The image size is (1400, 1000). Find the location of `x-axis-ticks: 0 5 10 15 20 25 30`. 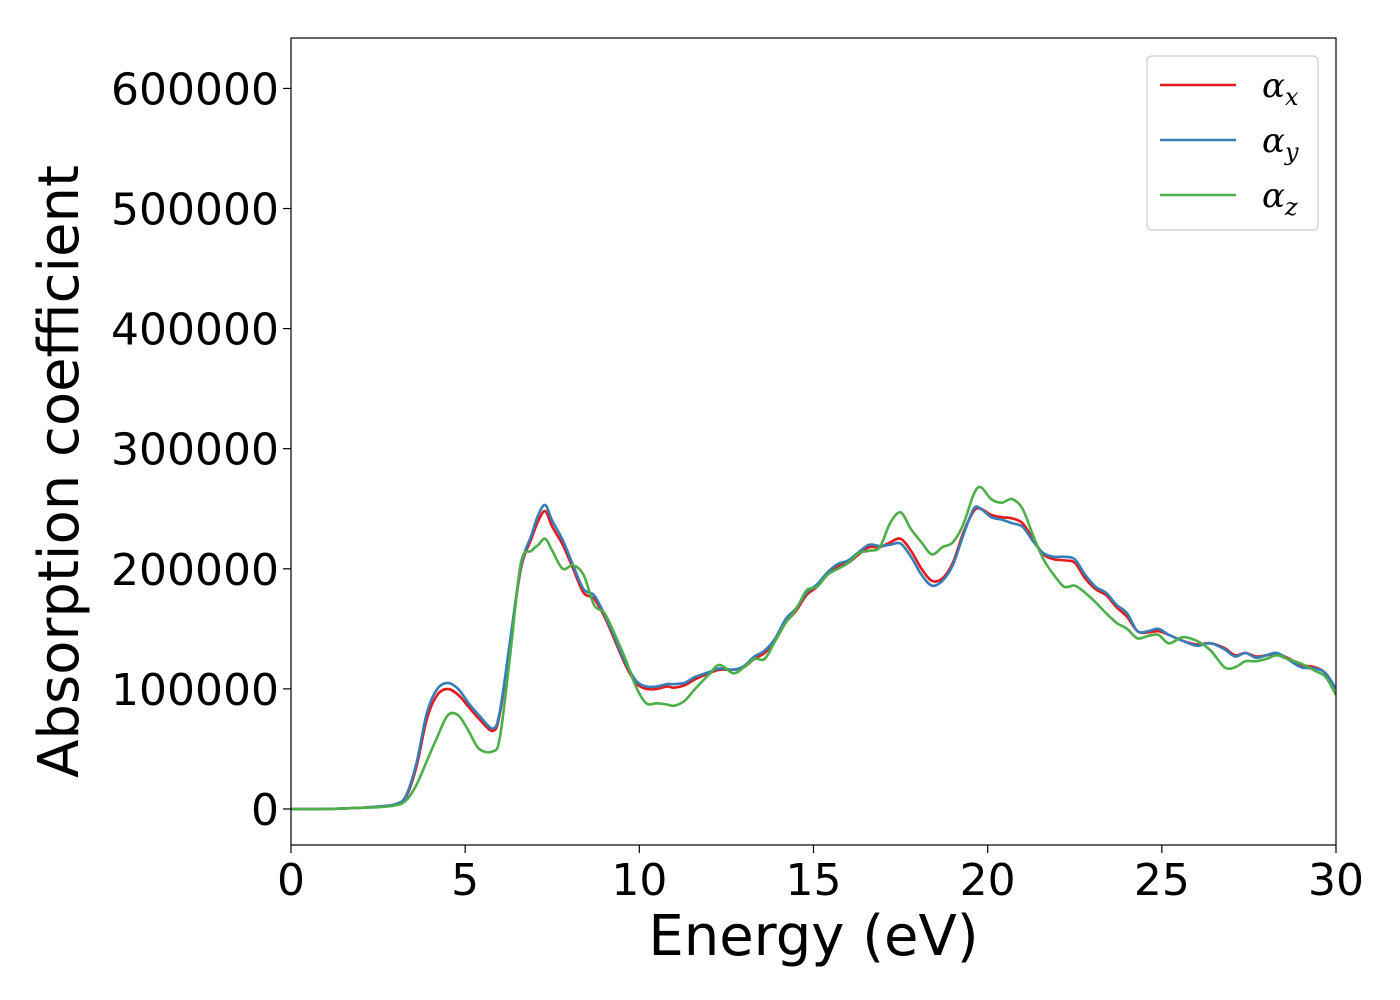

x-axis-ticks: 0 5 10 15 20 25 30 is located at coordinates (820, 875).